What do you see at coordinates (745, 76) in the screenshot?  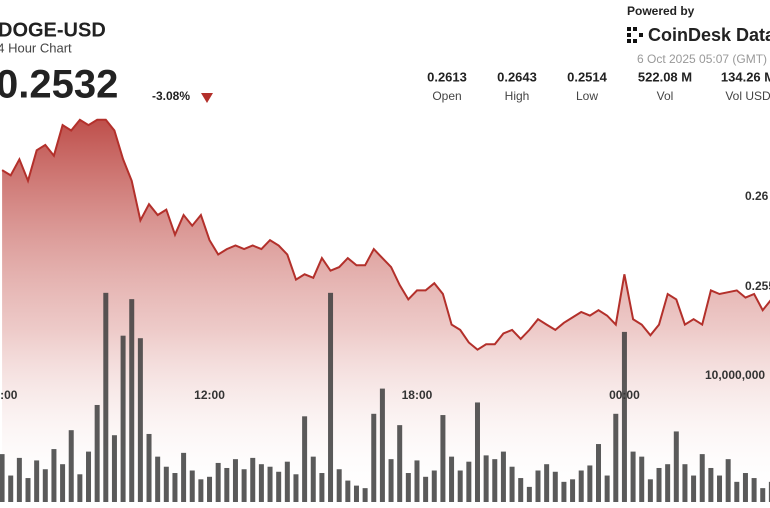 I see `stat-value: 134.26 M` at bounding box center [745, 76].